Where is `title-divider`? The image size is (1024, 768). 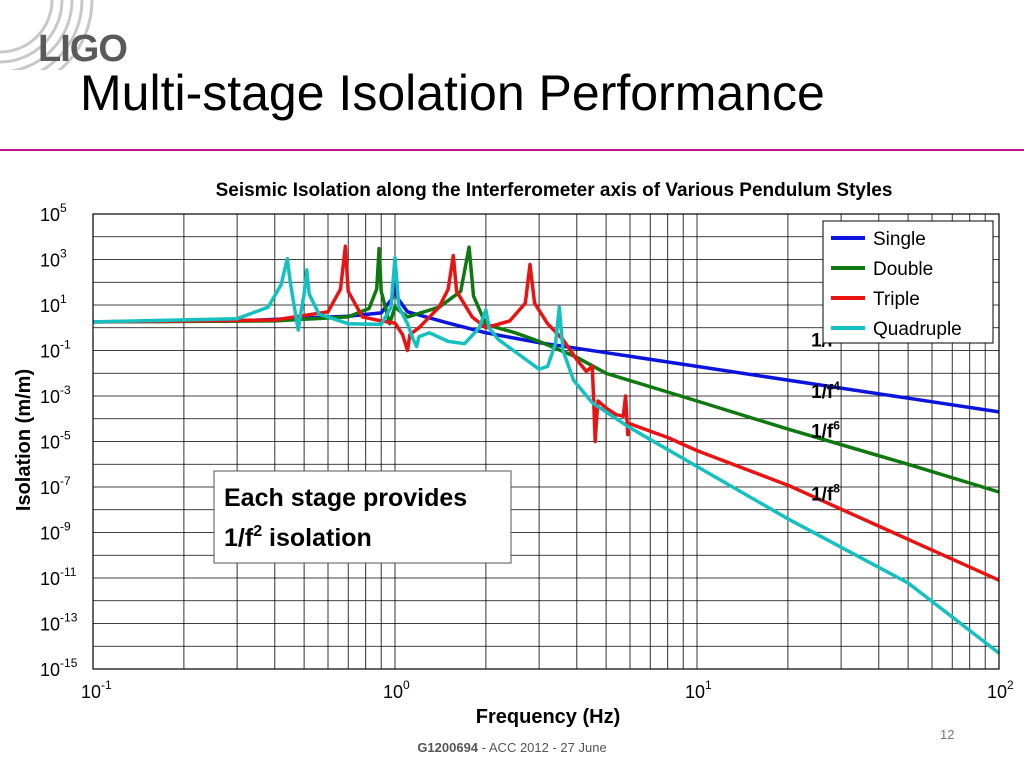 title-divider is located at coordinates (512, 150).